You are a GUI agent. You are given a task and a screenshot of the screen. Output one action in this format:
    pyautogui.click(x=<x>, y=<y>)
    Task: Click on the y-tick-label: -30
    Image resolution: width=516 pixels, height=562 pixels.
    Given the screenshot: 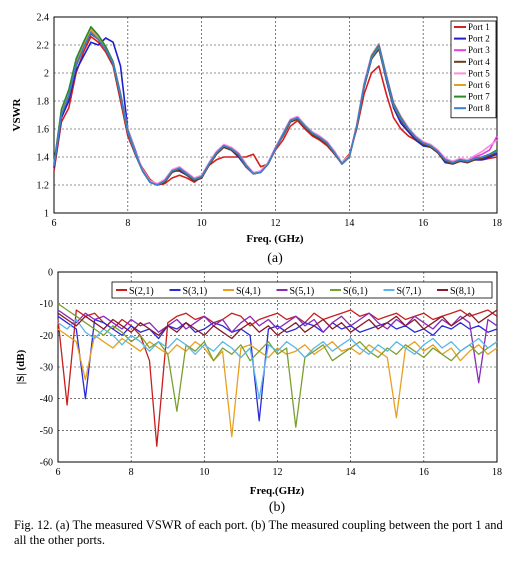 What is the action you would take?
    pyautogui.click(x=46, y=368)
    